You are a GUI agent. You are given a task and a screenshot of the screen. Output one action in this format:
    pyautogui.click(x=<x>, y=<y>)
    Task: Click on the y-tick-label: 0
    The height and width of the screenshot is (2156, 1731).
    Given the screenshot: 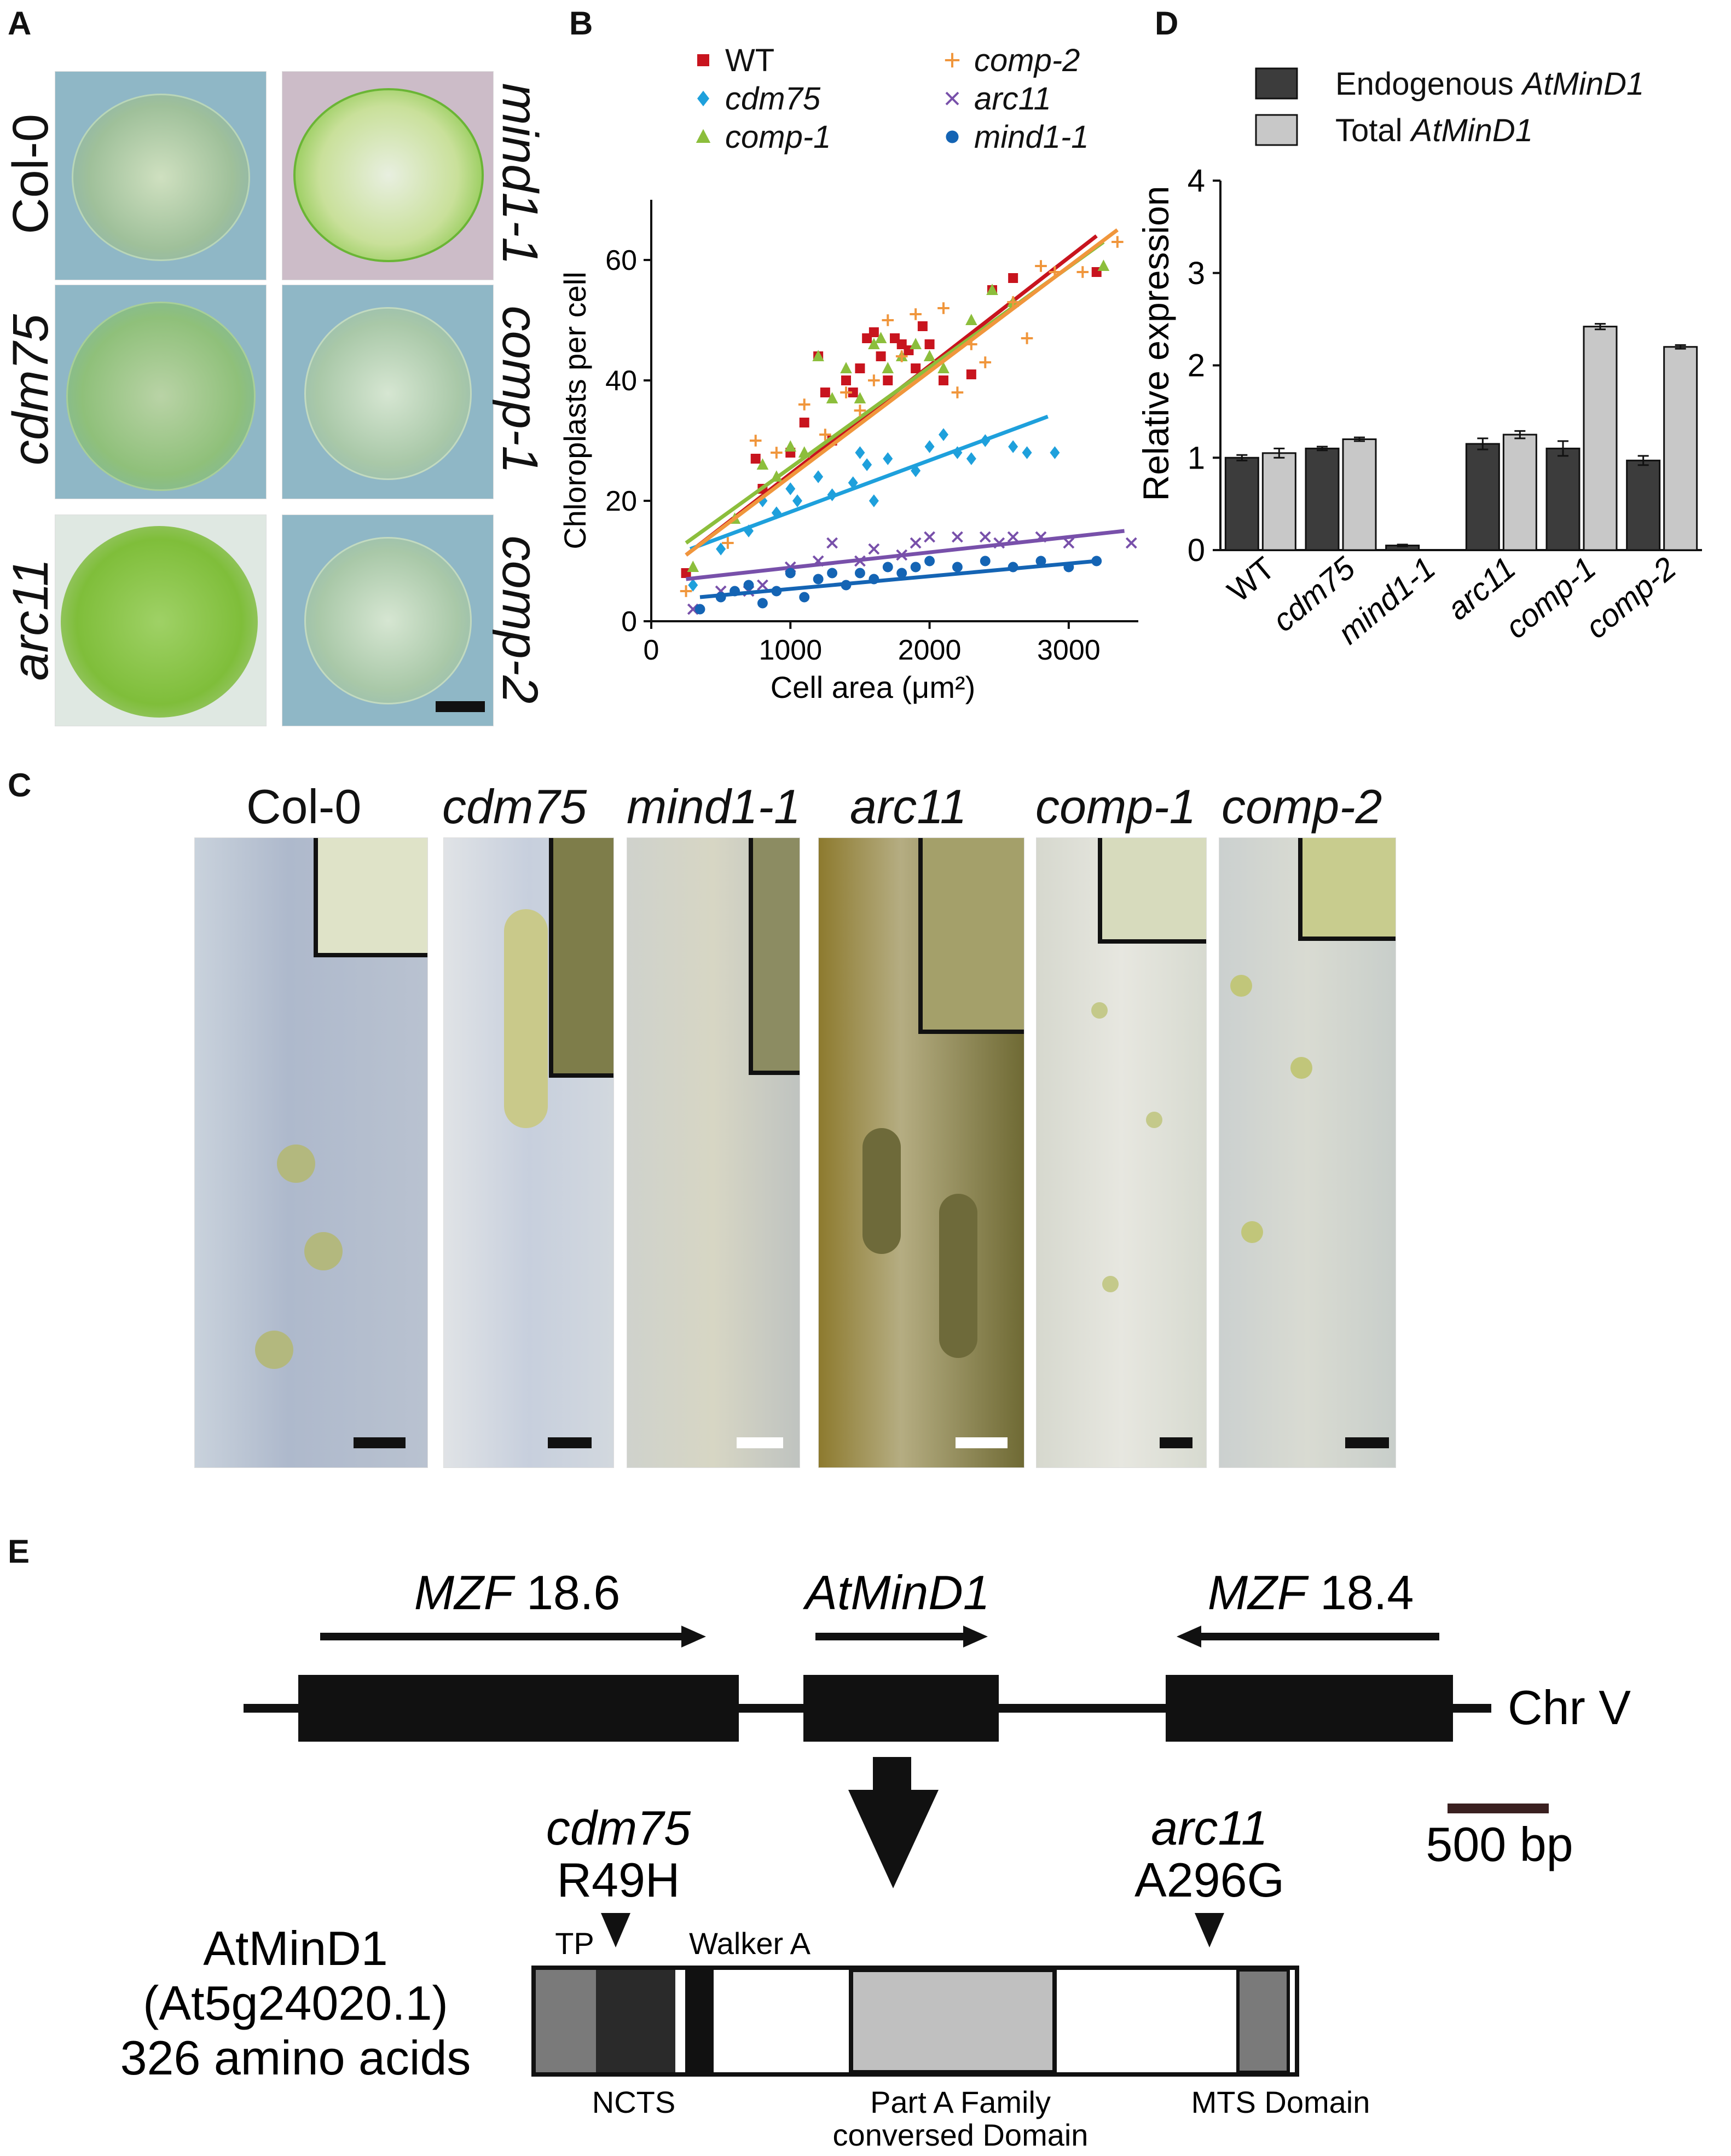 What is the action you would take?
    pyautogui.click(x=1196, y=550)
    